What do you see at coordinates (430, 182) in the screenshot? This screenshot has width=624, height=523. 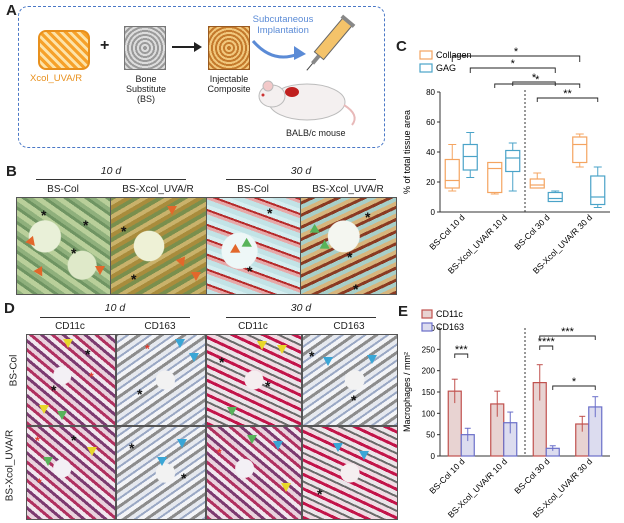 I see `y-tick-label: 20` at bounding box center [430, 182].